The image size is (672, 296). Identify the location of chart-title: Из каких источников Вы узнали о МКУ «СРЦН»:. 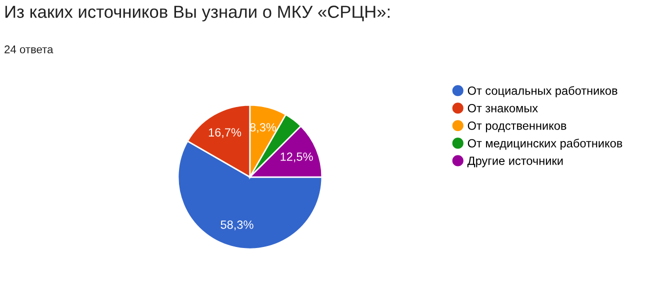
(197, 14).